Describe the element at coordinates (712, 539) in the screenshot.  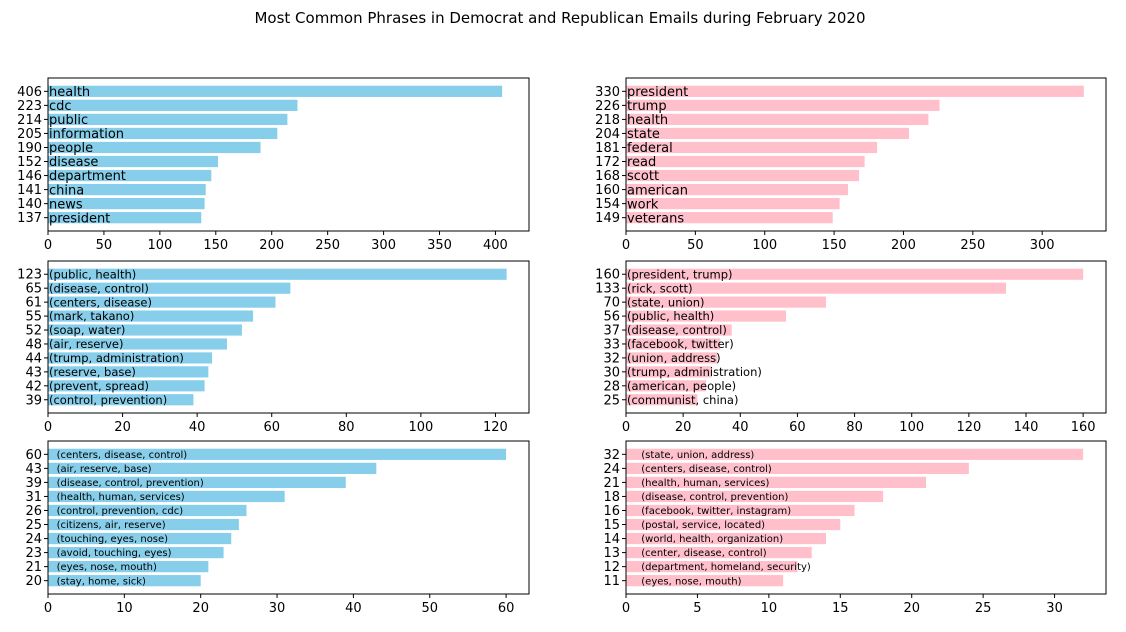
I see `bar-label-6-7: (world, health, organization)` at that location.